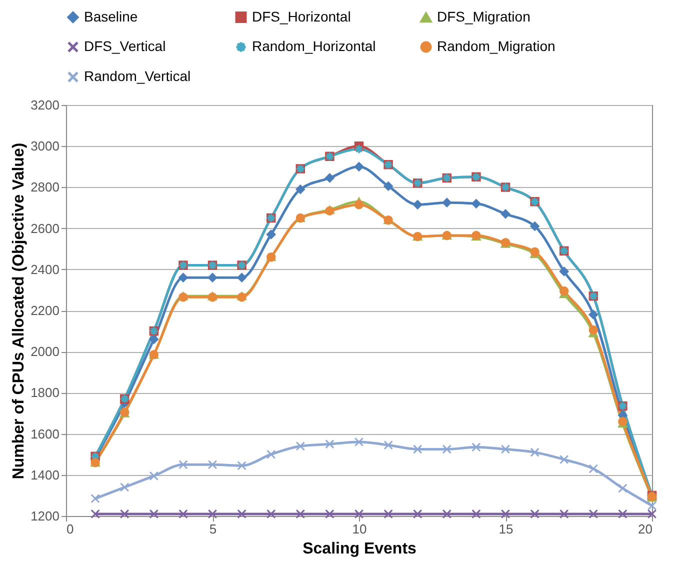  I want to click on legend-label: DFS_Horizontal, so click(301, 16).